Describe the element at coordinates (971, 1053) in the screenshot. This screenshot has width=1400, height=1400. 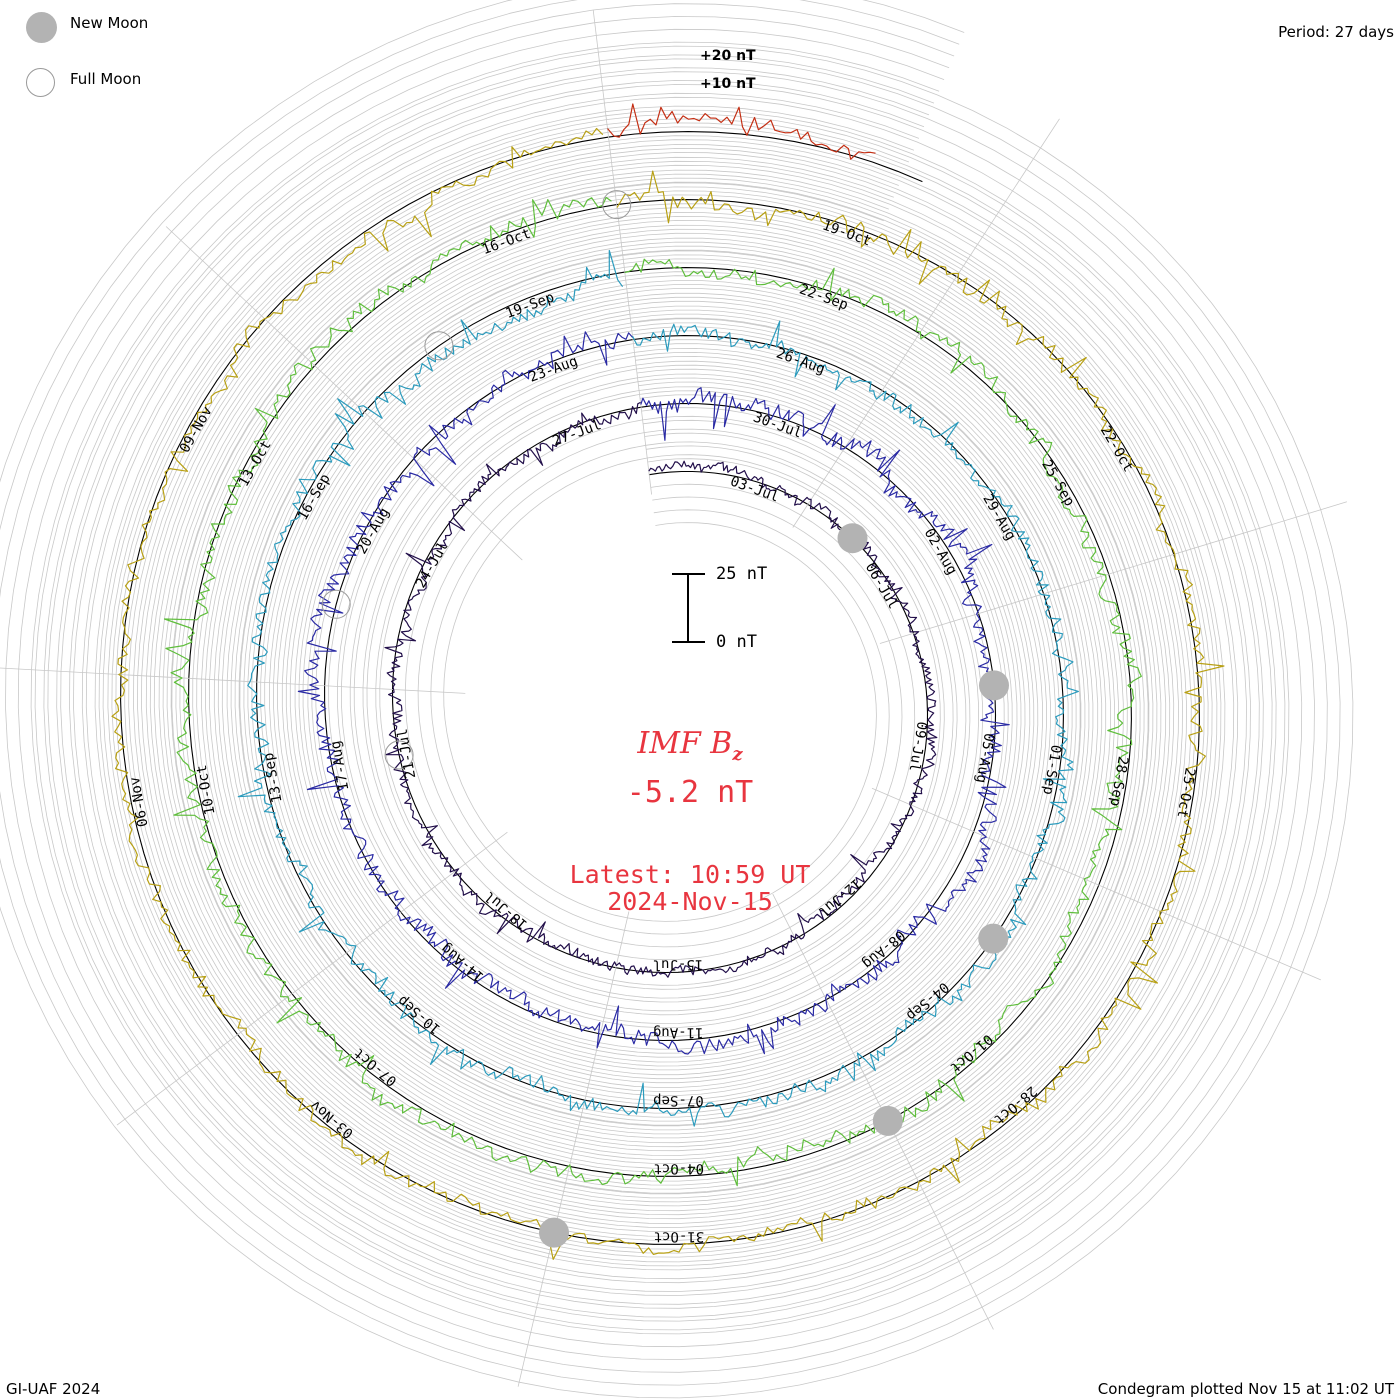
I see `date-label: 01-Oct` at that location.